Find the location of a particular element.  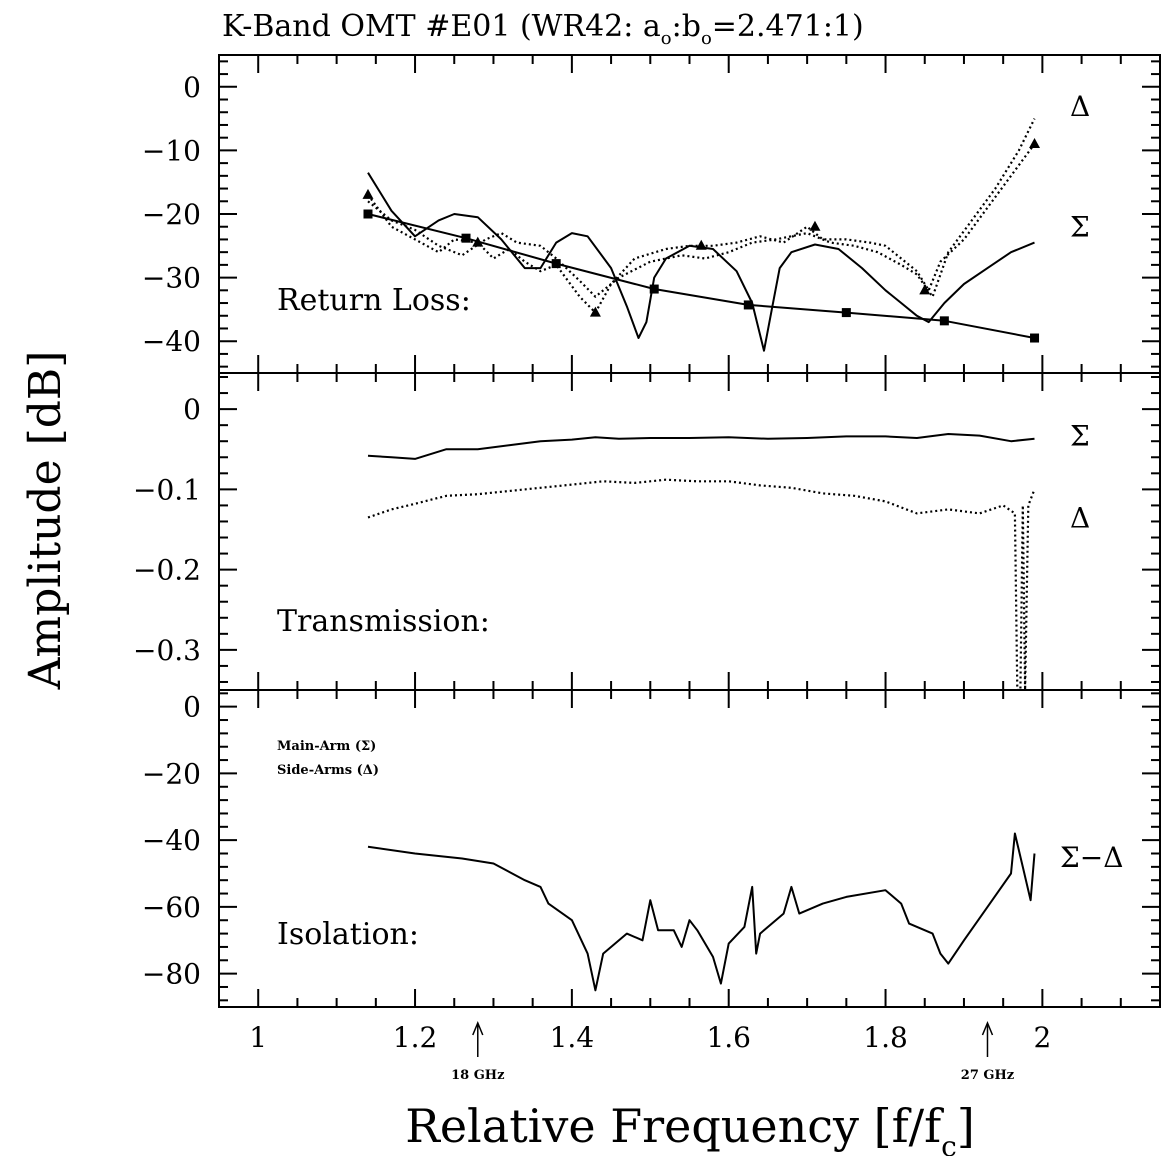

x-tick-label: 1 is located at coordinates (258, 1037).